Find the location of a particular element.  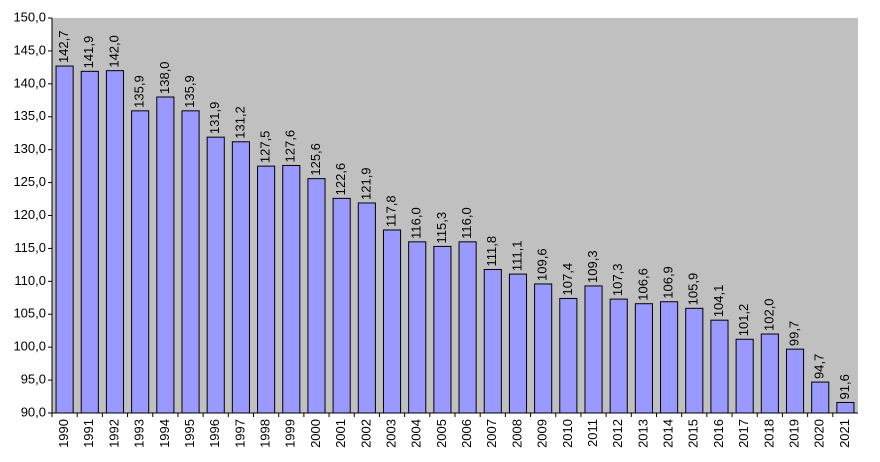

y-tick-label: 130,0 is located at coordinates (29, 148).